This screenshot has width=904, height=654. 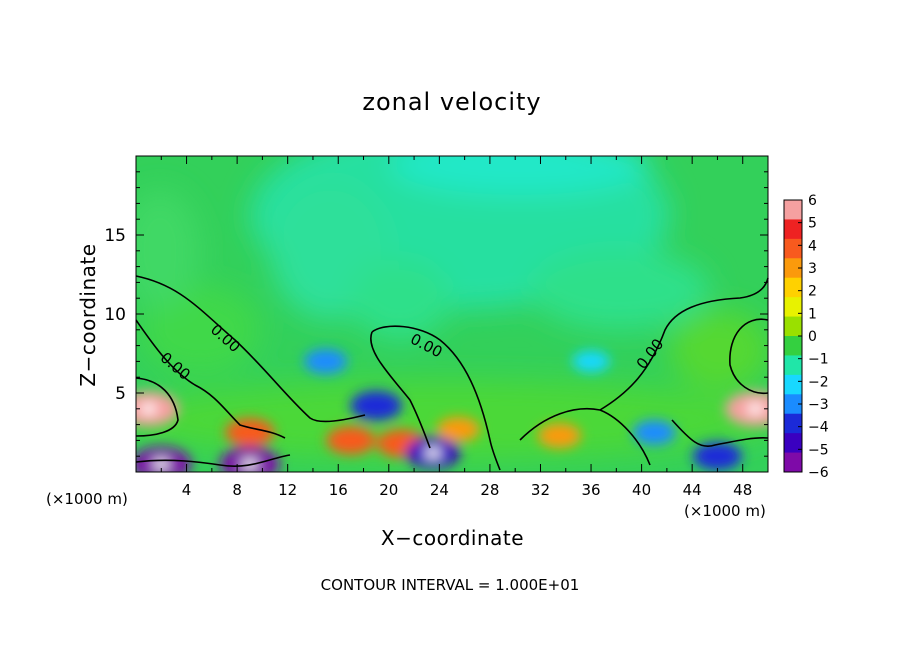 What do you see at coordinates (725, 511) in the screenshot?
I see `x-unit-label: (×1000 m)` at bounding box center [725, 511].